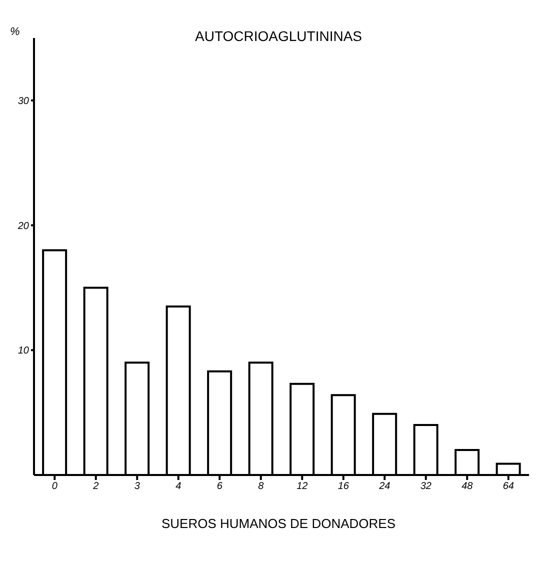  What do you see at coordinates (278, 36) in the screenshot?
I see `chart-title: AUTOCRIOAGLUTININAS` at bounding box center [278, 36].